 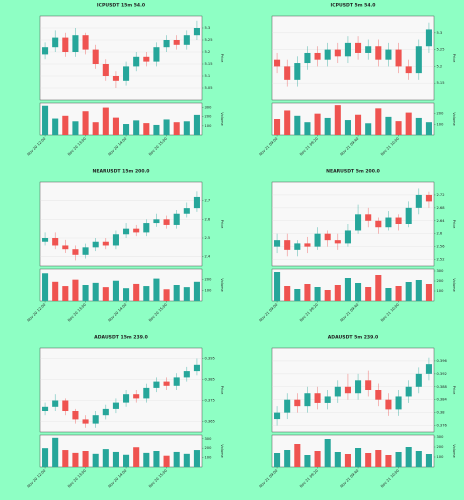 I want to click on y-tick-label: 2.6, so click(x=440, y=234).